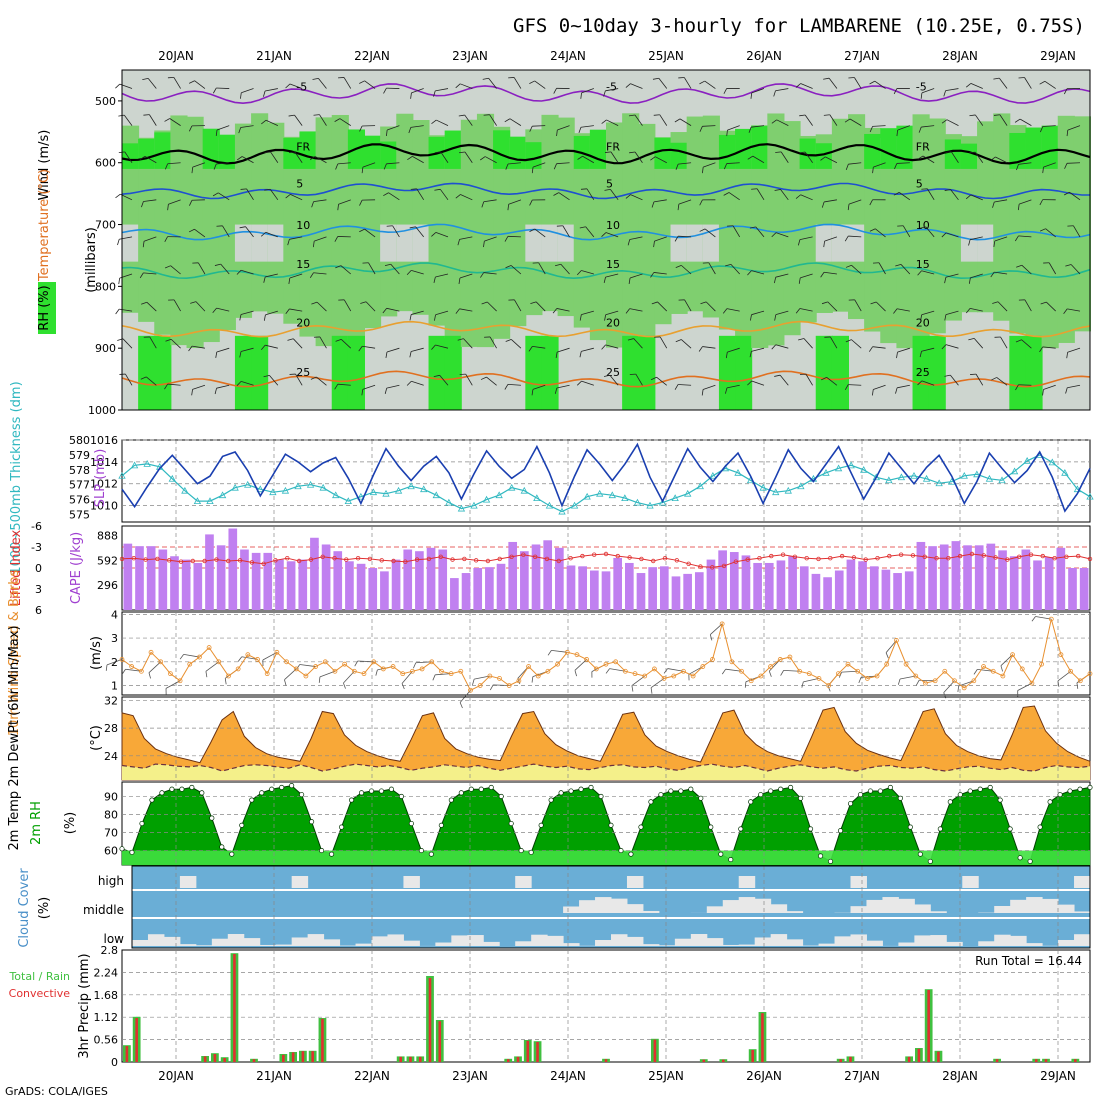 This screenshot has height=1100, width=1100. I want to click on y-tick-left: 580, so click(79, 440).